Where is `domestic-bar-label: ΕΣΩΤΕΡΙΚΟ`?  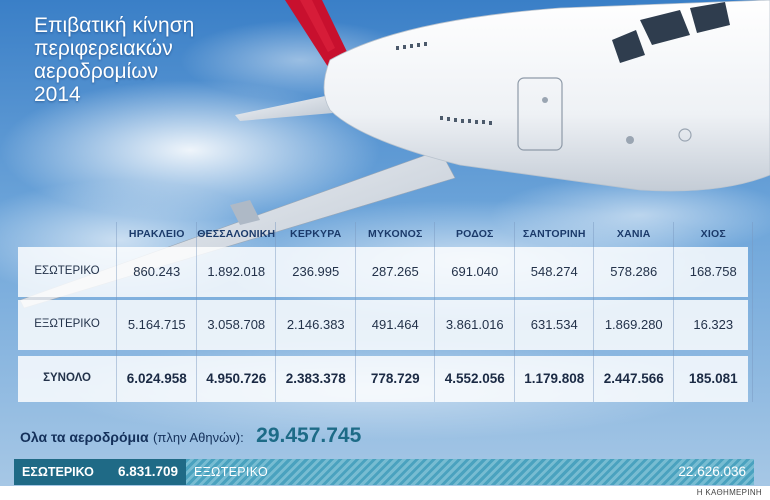 domestic-bar-label: ΕΣΩΤΕΡΙΚΟ is located at coordinates (58, 472).